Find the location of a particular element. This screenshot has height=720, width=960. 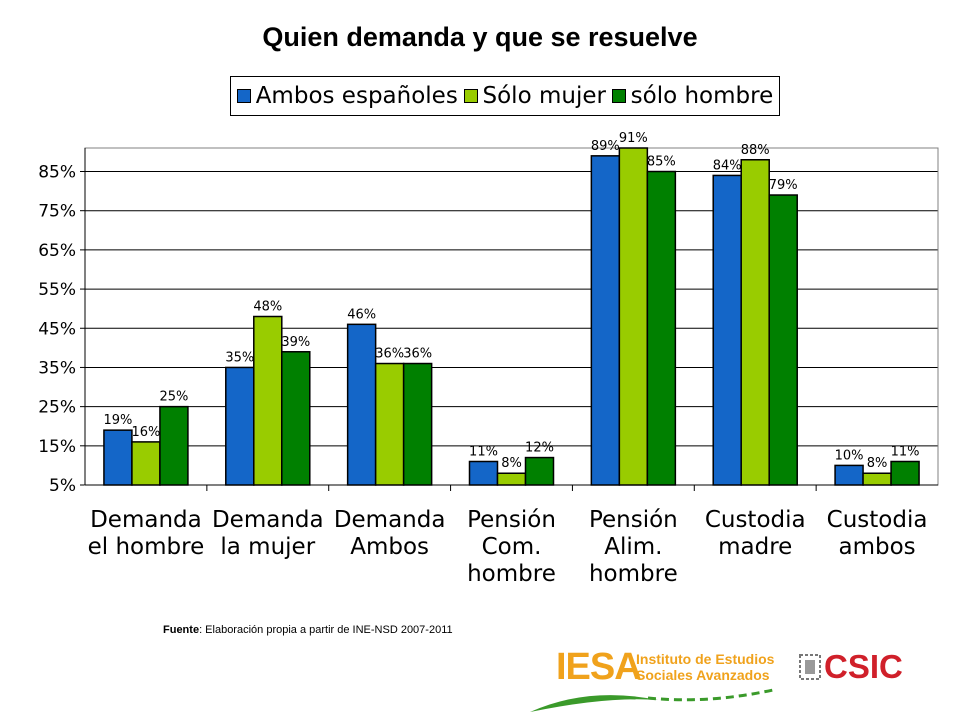

data-label: 35% is located at coordinates (239, 357).